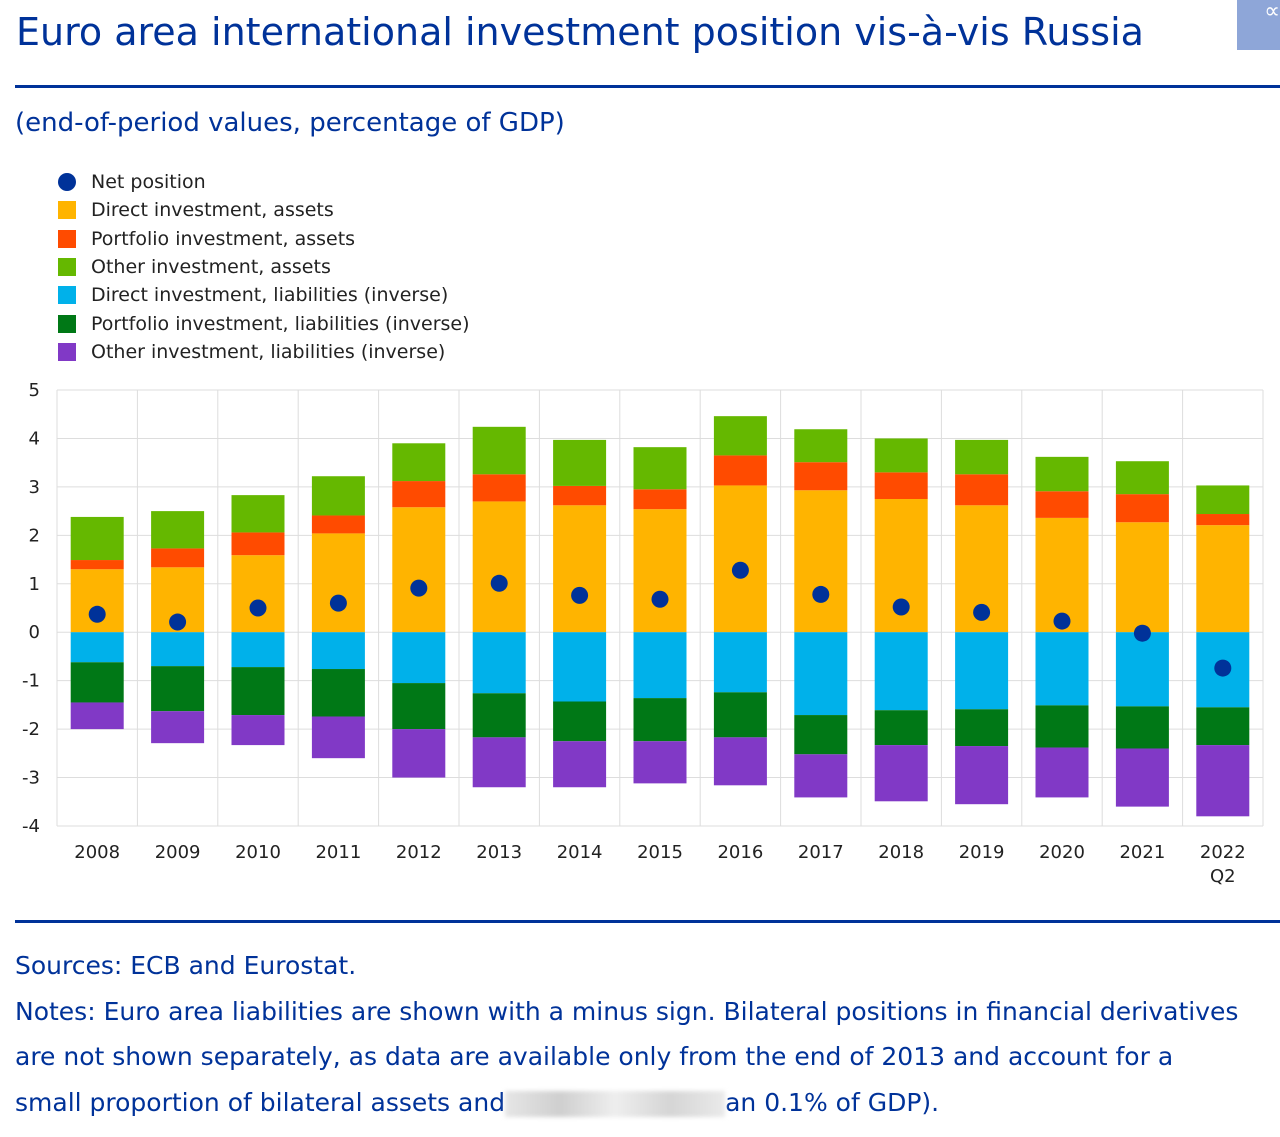 The width and height of the screenshot is (1280, 1137). What do you see at coordinates (31, 778) in the screenshot?
I see `y-tick-label: -3` at bounding box center [31, 778].